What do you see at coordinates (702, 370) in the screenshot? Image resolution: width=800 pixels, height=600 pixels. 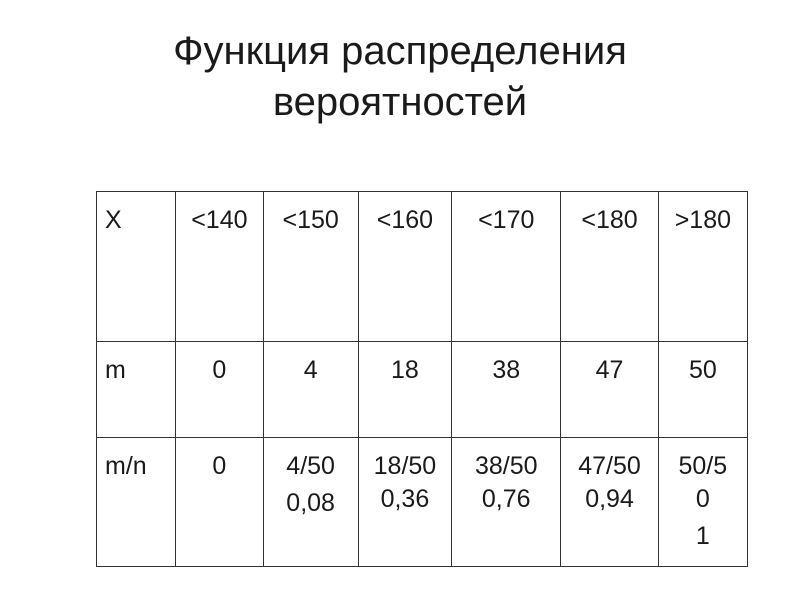 I see `cell-value: 50` at bounding box center [702, 370].